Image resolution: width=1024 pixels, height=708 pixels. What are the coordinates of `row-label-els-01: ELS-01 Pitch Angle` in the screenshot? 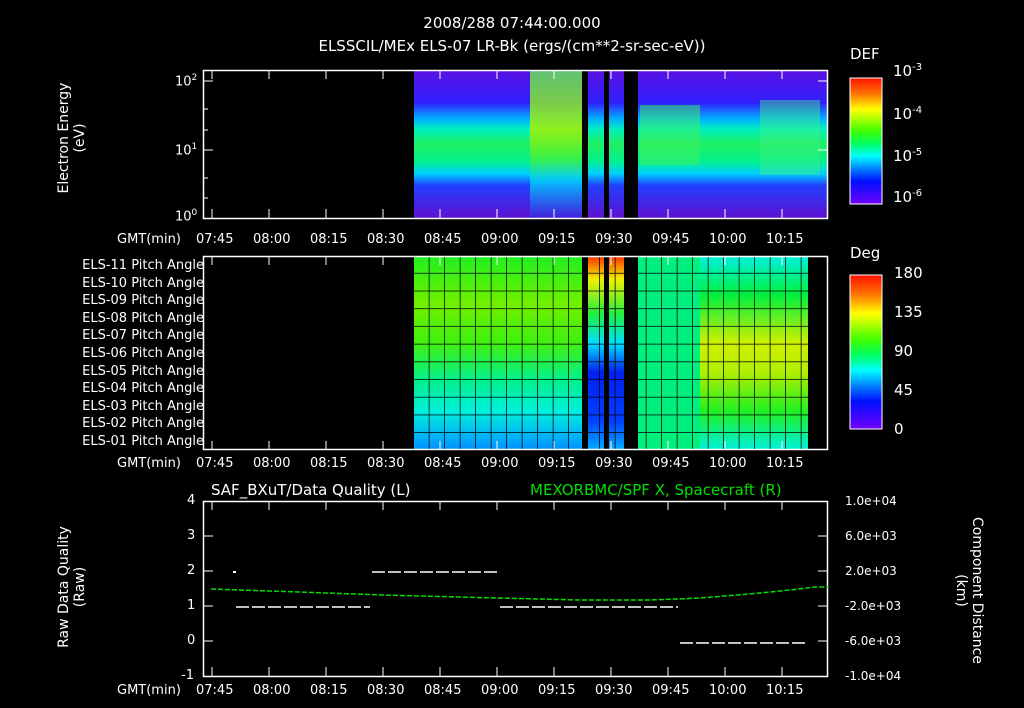 It's located at (143, 441).